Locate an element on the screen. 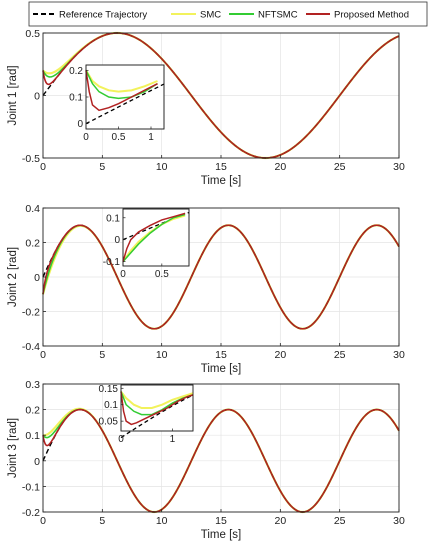  legend-label-reference: Reference Trajectory is located at coordinates (103, 15).